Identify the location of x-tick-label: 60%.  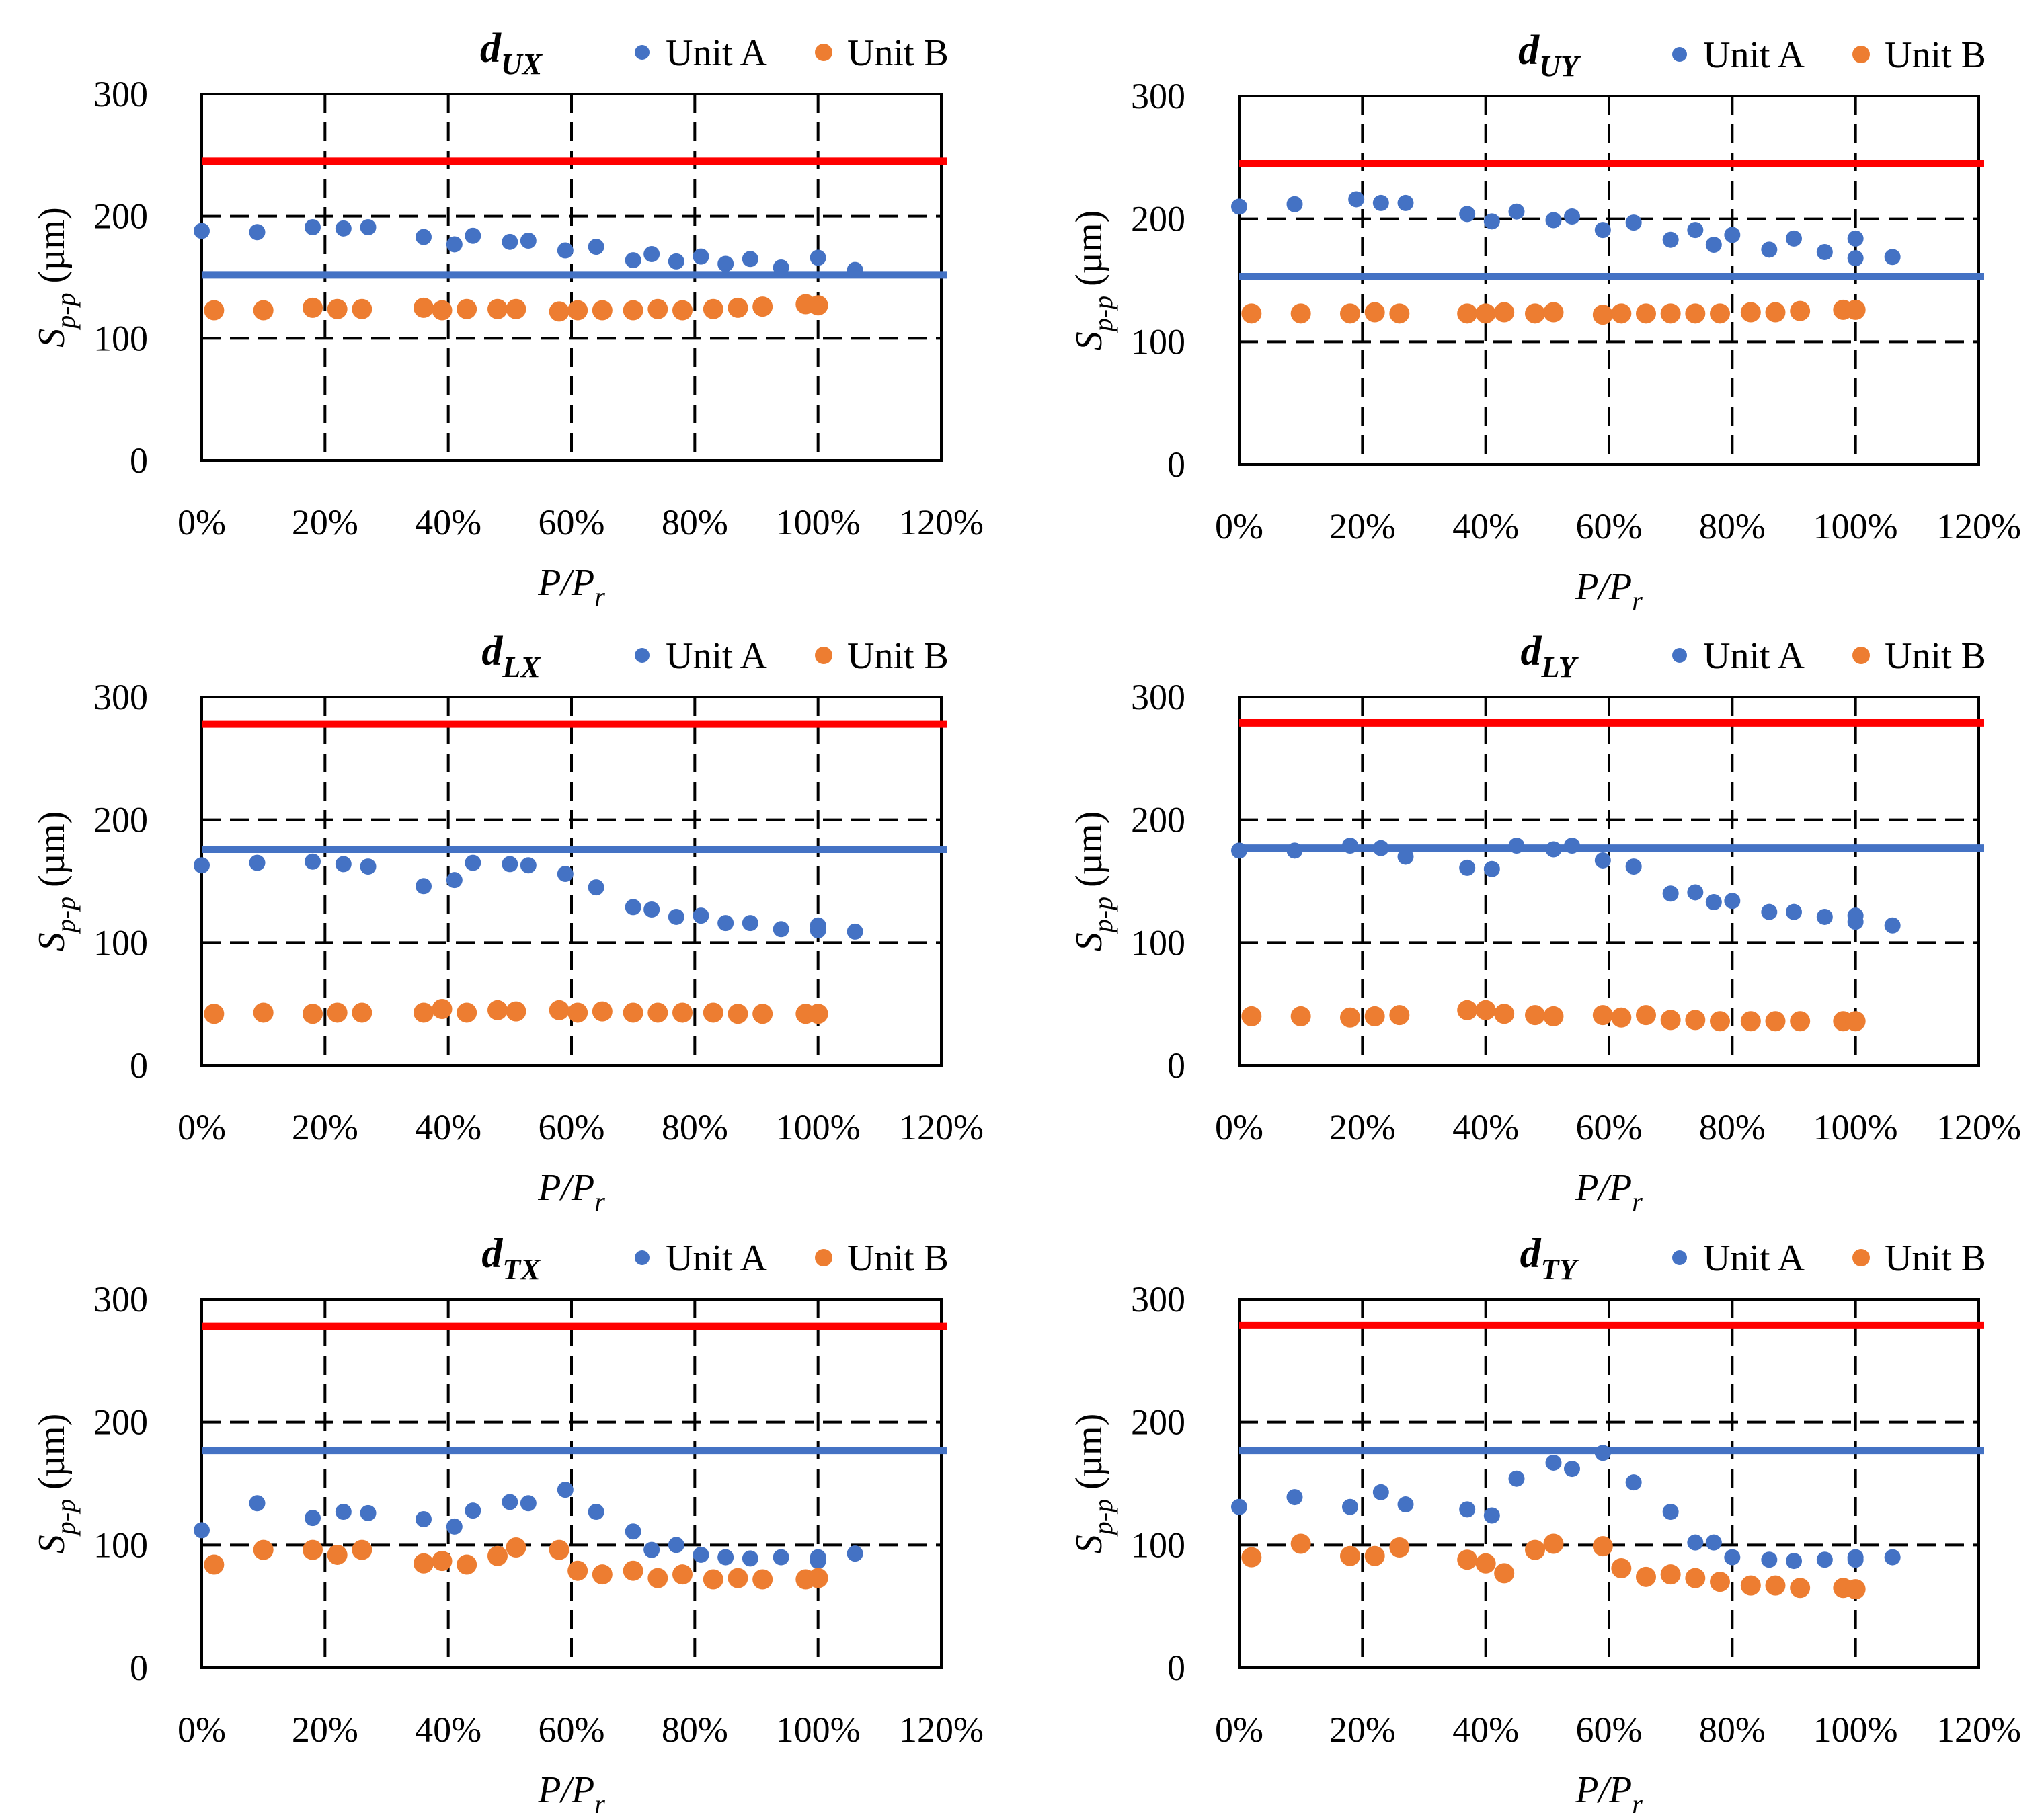
(1610, 1127).